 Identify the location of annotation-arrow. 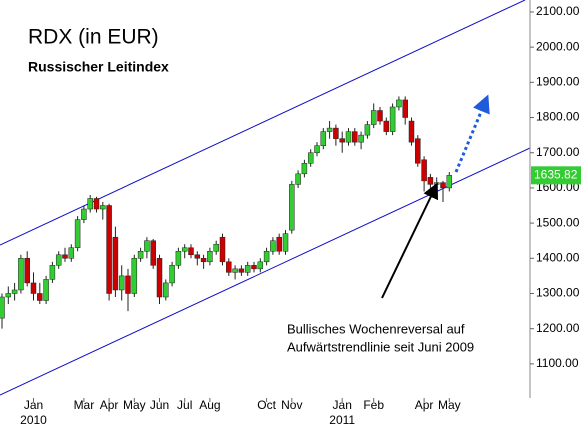
(409, 240).